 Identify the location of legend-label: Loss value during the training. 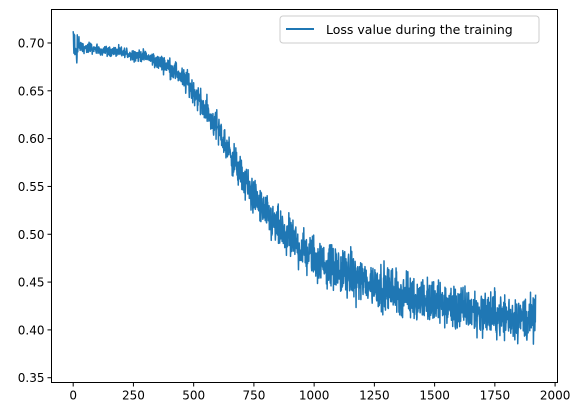
(419, 29).